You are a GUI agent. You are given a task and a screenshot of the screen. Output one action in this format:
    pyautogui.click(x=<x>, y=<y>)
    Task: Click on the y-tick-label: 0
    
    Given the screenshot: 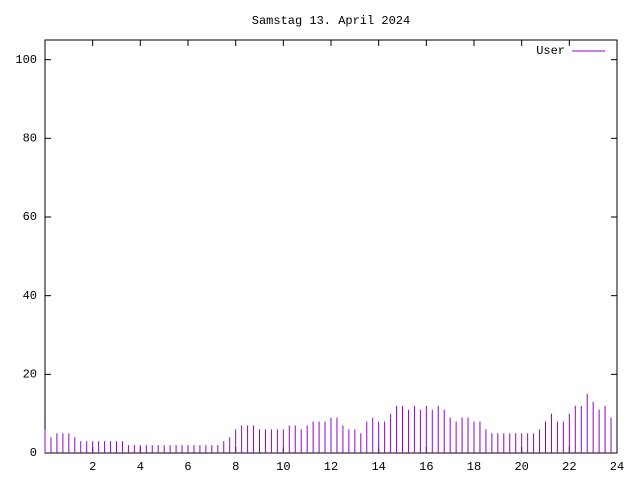 What is the action you would take?
    pyautogui.click(x=33, y=453)
    